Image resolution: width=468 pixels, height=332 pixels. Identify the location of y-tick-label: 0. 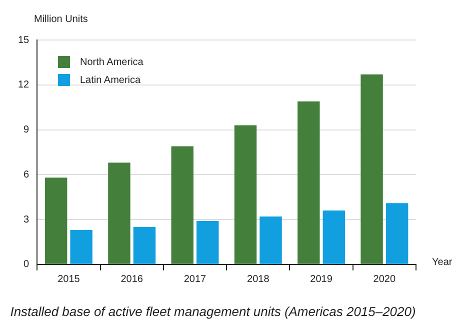
(27, 264).